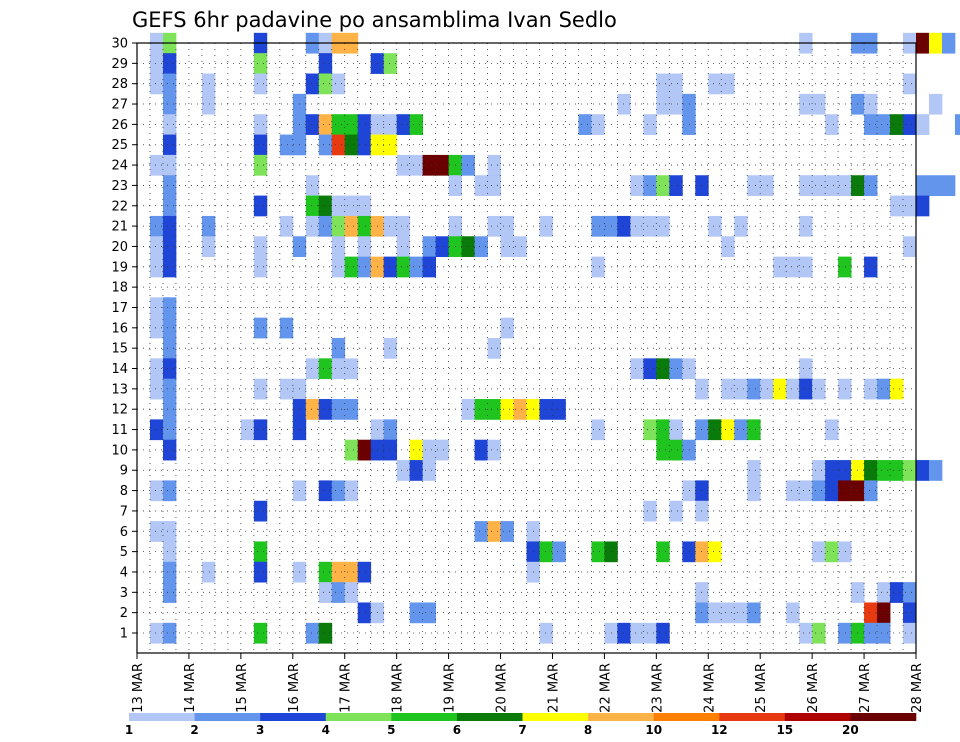 Image resolution: width=960 pixels, height=742 pixels. Describe the element at coordinates (194, 730) in the screenshot. I see `colorbar-tick-label: 2` at that location.